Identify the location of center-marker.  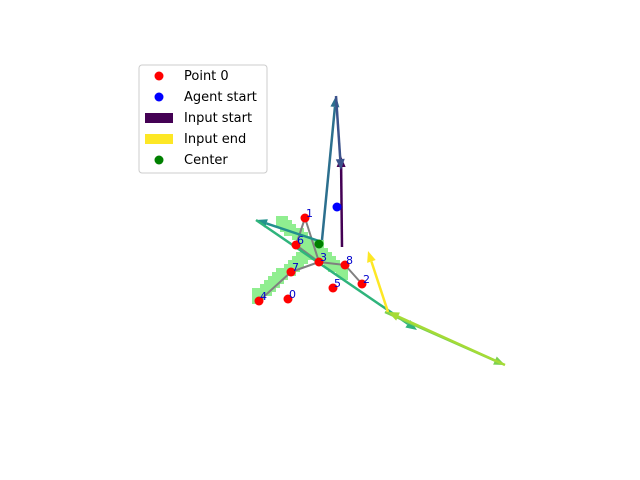
(319, 244).